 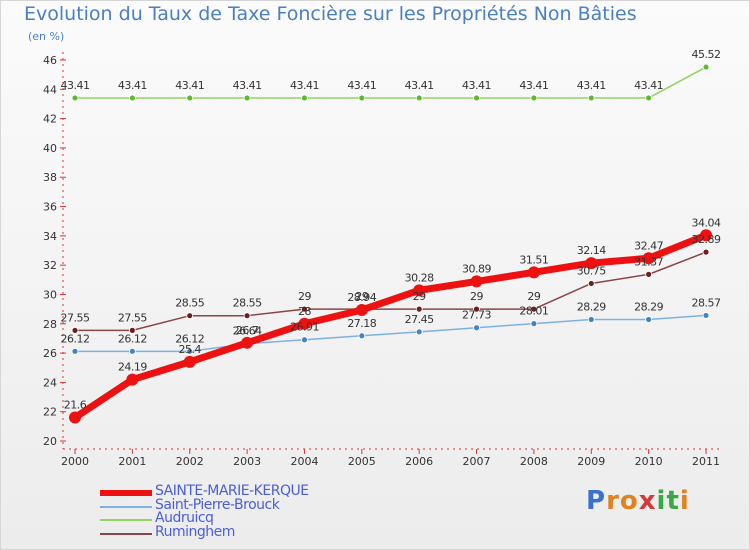 I want to click on y-tick-label: 20, so click(x=50, y=441).